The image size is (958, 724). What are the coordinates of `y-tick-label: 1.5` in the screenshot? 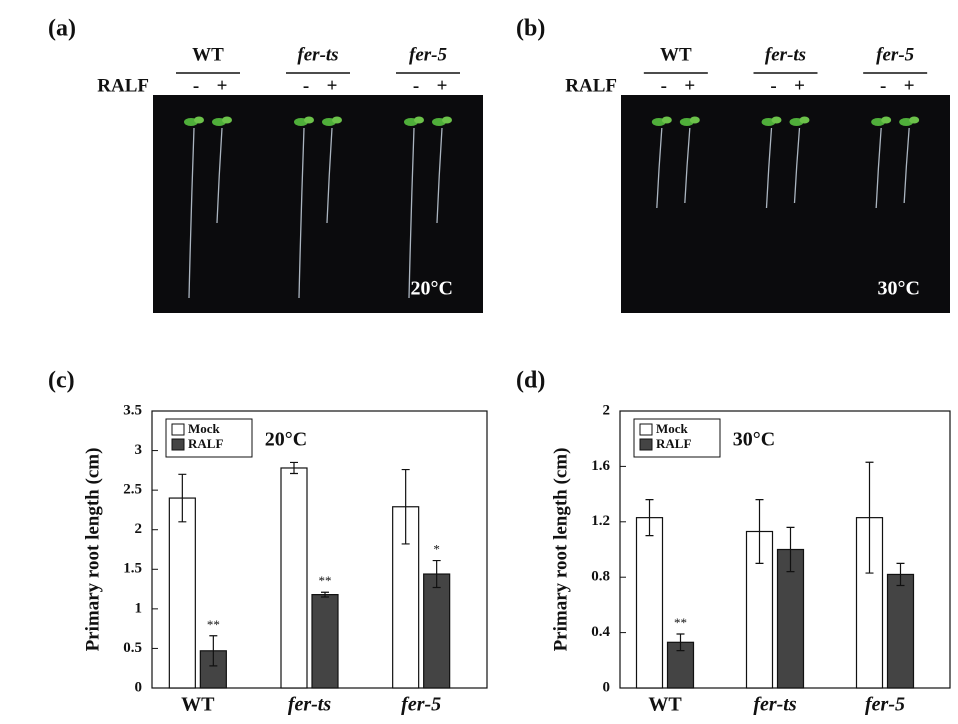 It's located at (132, 569).